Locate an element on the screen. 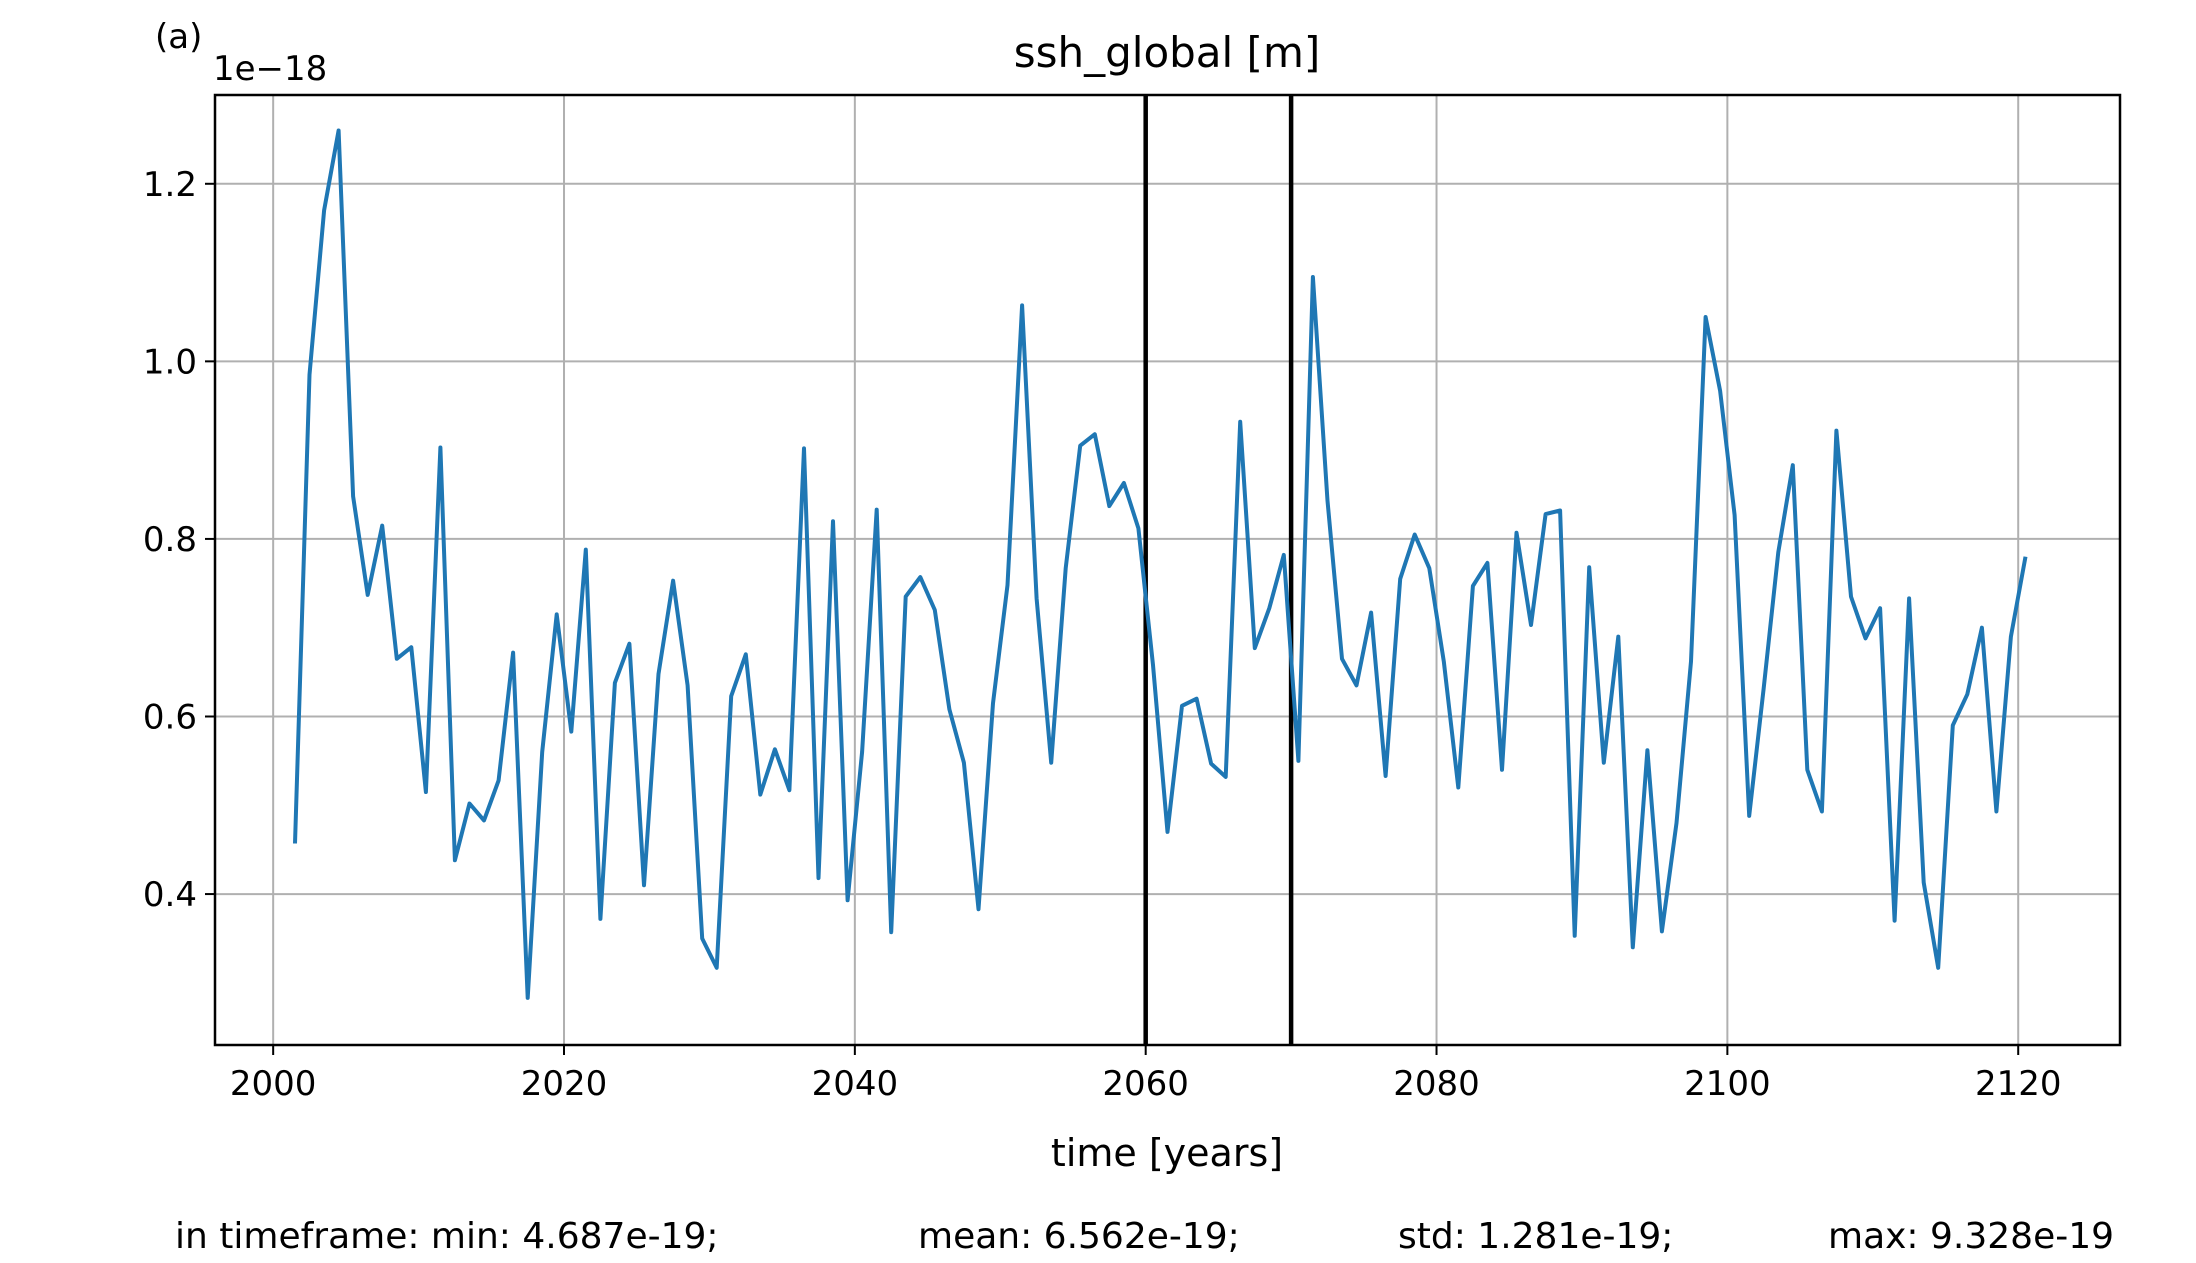 This screenshot has width=2196, height=1263. x-tick-label: 2100 is located at coordinates (1727, 1084).